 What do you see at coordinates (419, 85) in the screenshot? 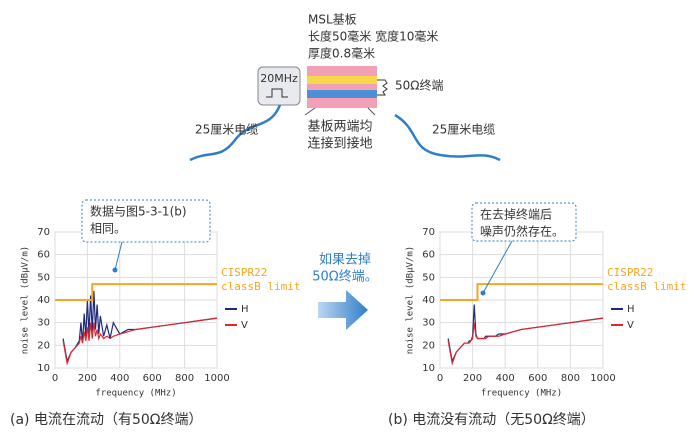
I see `termination-label: 50Ω终端` at bounding box center [419, 85].